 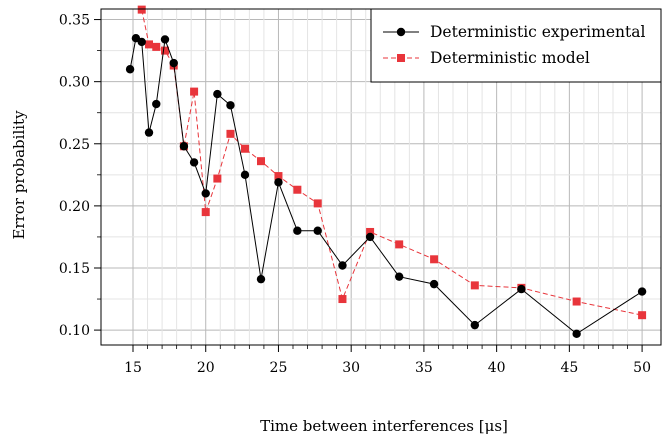 I want to click on y-tick-label: 0.10, so click(x=74, y=331).